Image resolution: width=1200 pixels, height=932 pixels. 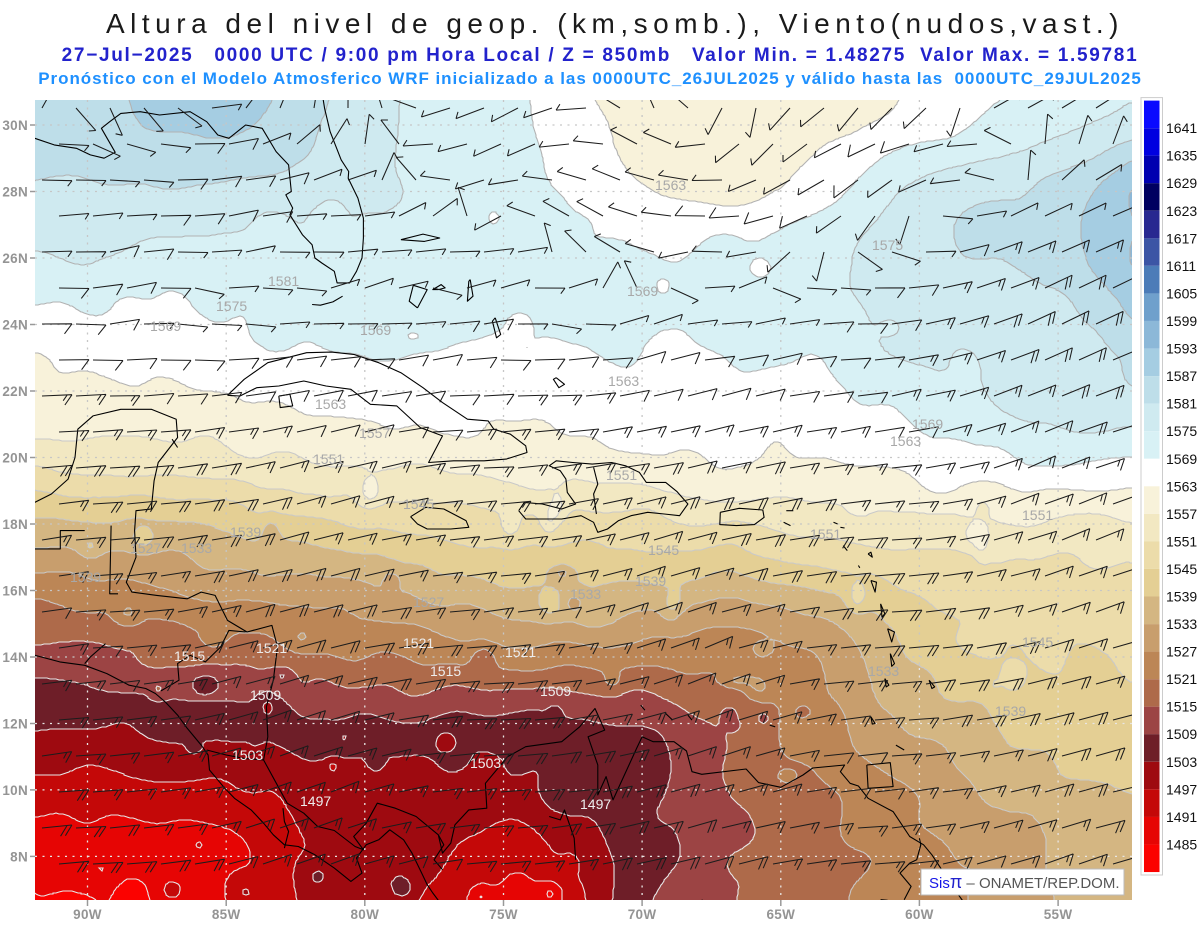 I want to click on svg-text: 1641, so click(x=1181, y=128).